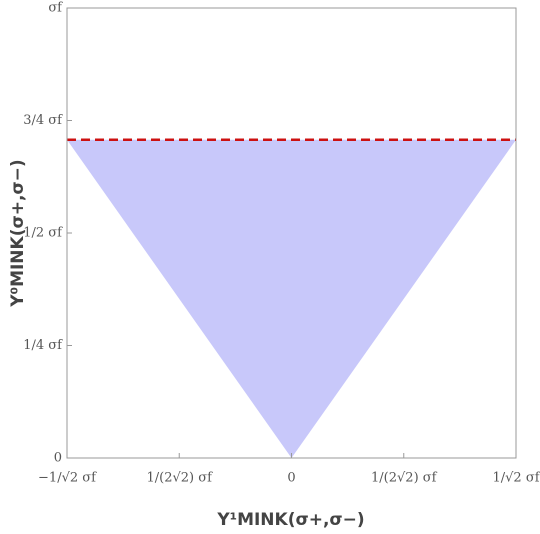 The height and width of the screenshot is (534, 540). What do you see at coordinates (67, 478) in the screenshot?
I see `x-tick-label: −1/√2 σf` at bounding box center [67, 478].